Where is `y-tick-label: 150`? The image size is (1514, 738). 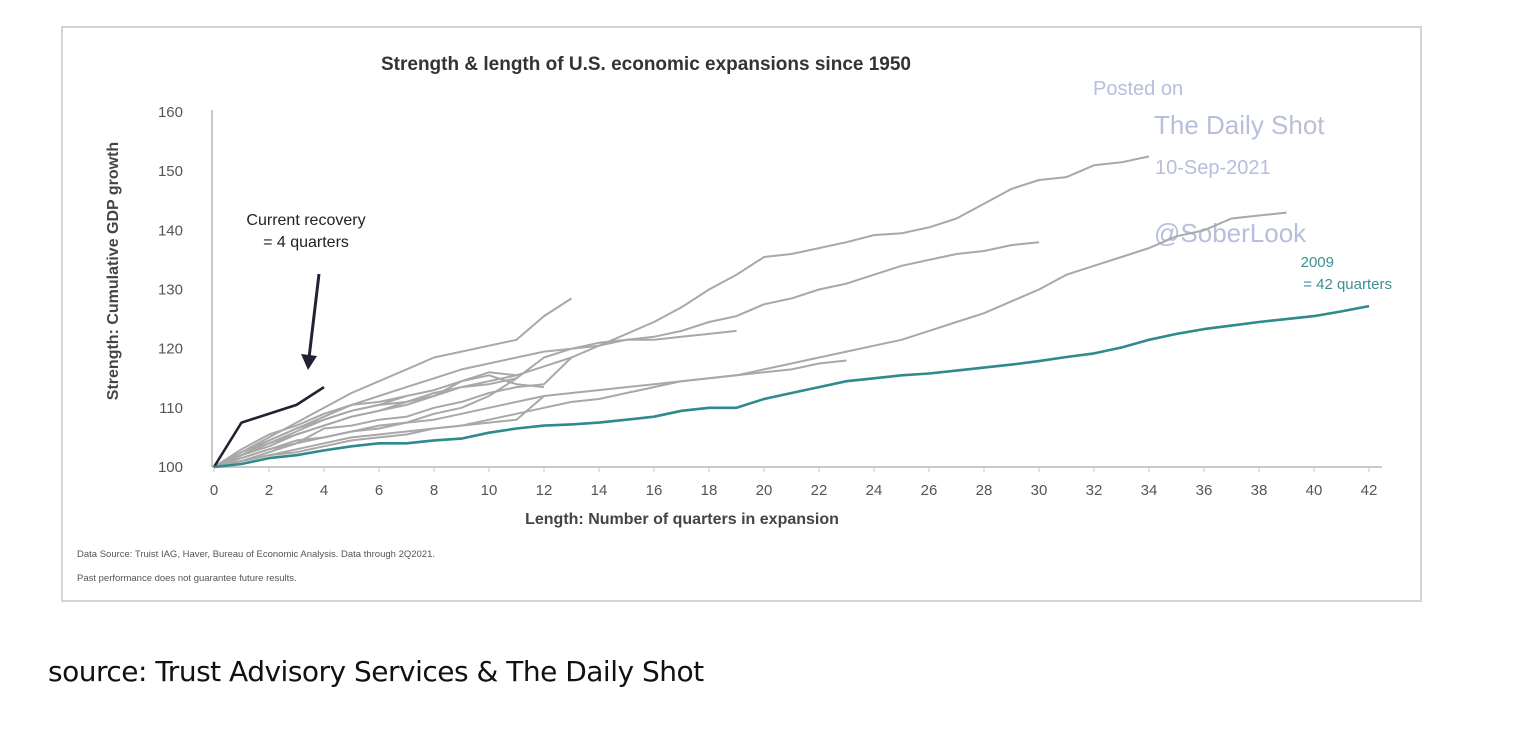
y-tick-label: 150 is located at coordinates (170, 171).